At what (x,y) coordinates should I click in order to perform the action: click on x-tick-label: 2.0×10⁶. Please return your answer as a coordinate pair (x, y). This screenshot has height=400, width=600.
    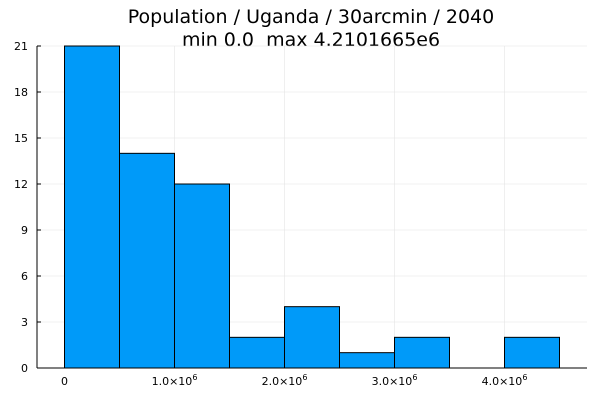
    Looking at the image, I should click on (285, 380).